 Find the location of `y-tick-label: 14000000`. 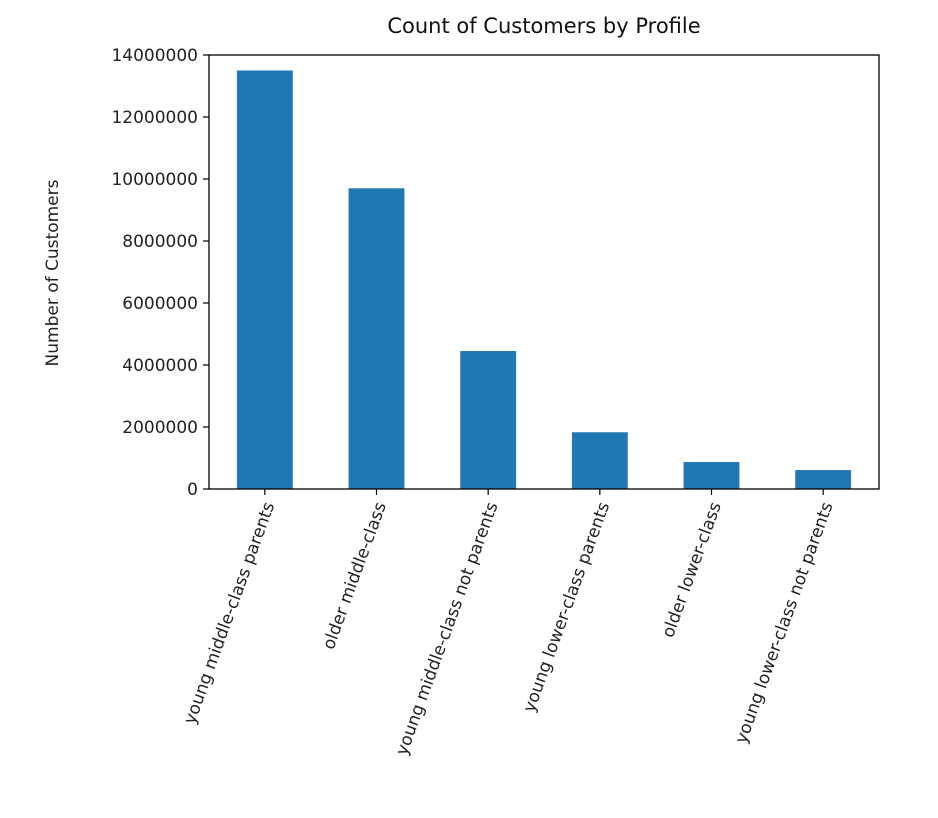

y-tick-label: 14000000 is located at coordinates (154, 56).